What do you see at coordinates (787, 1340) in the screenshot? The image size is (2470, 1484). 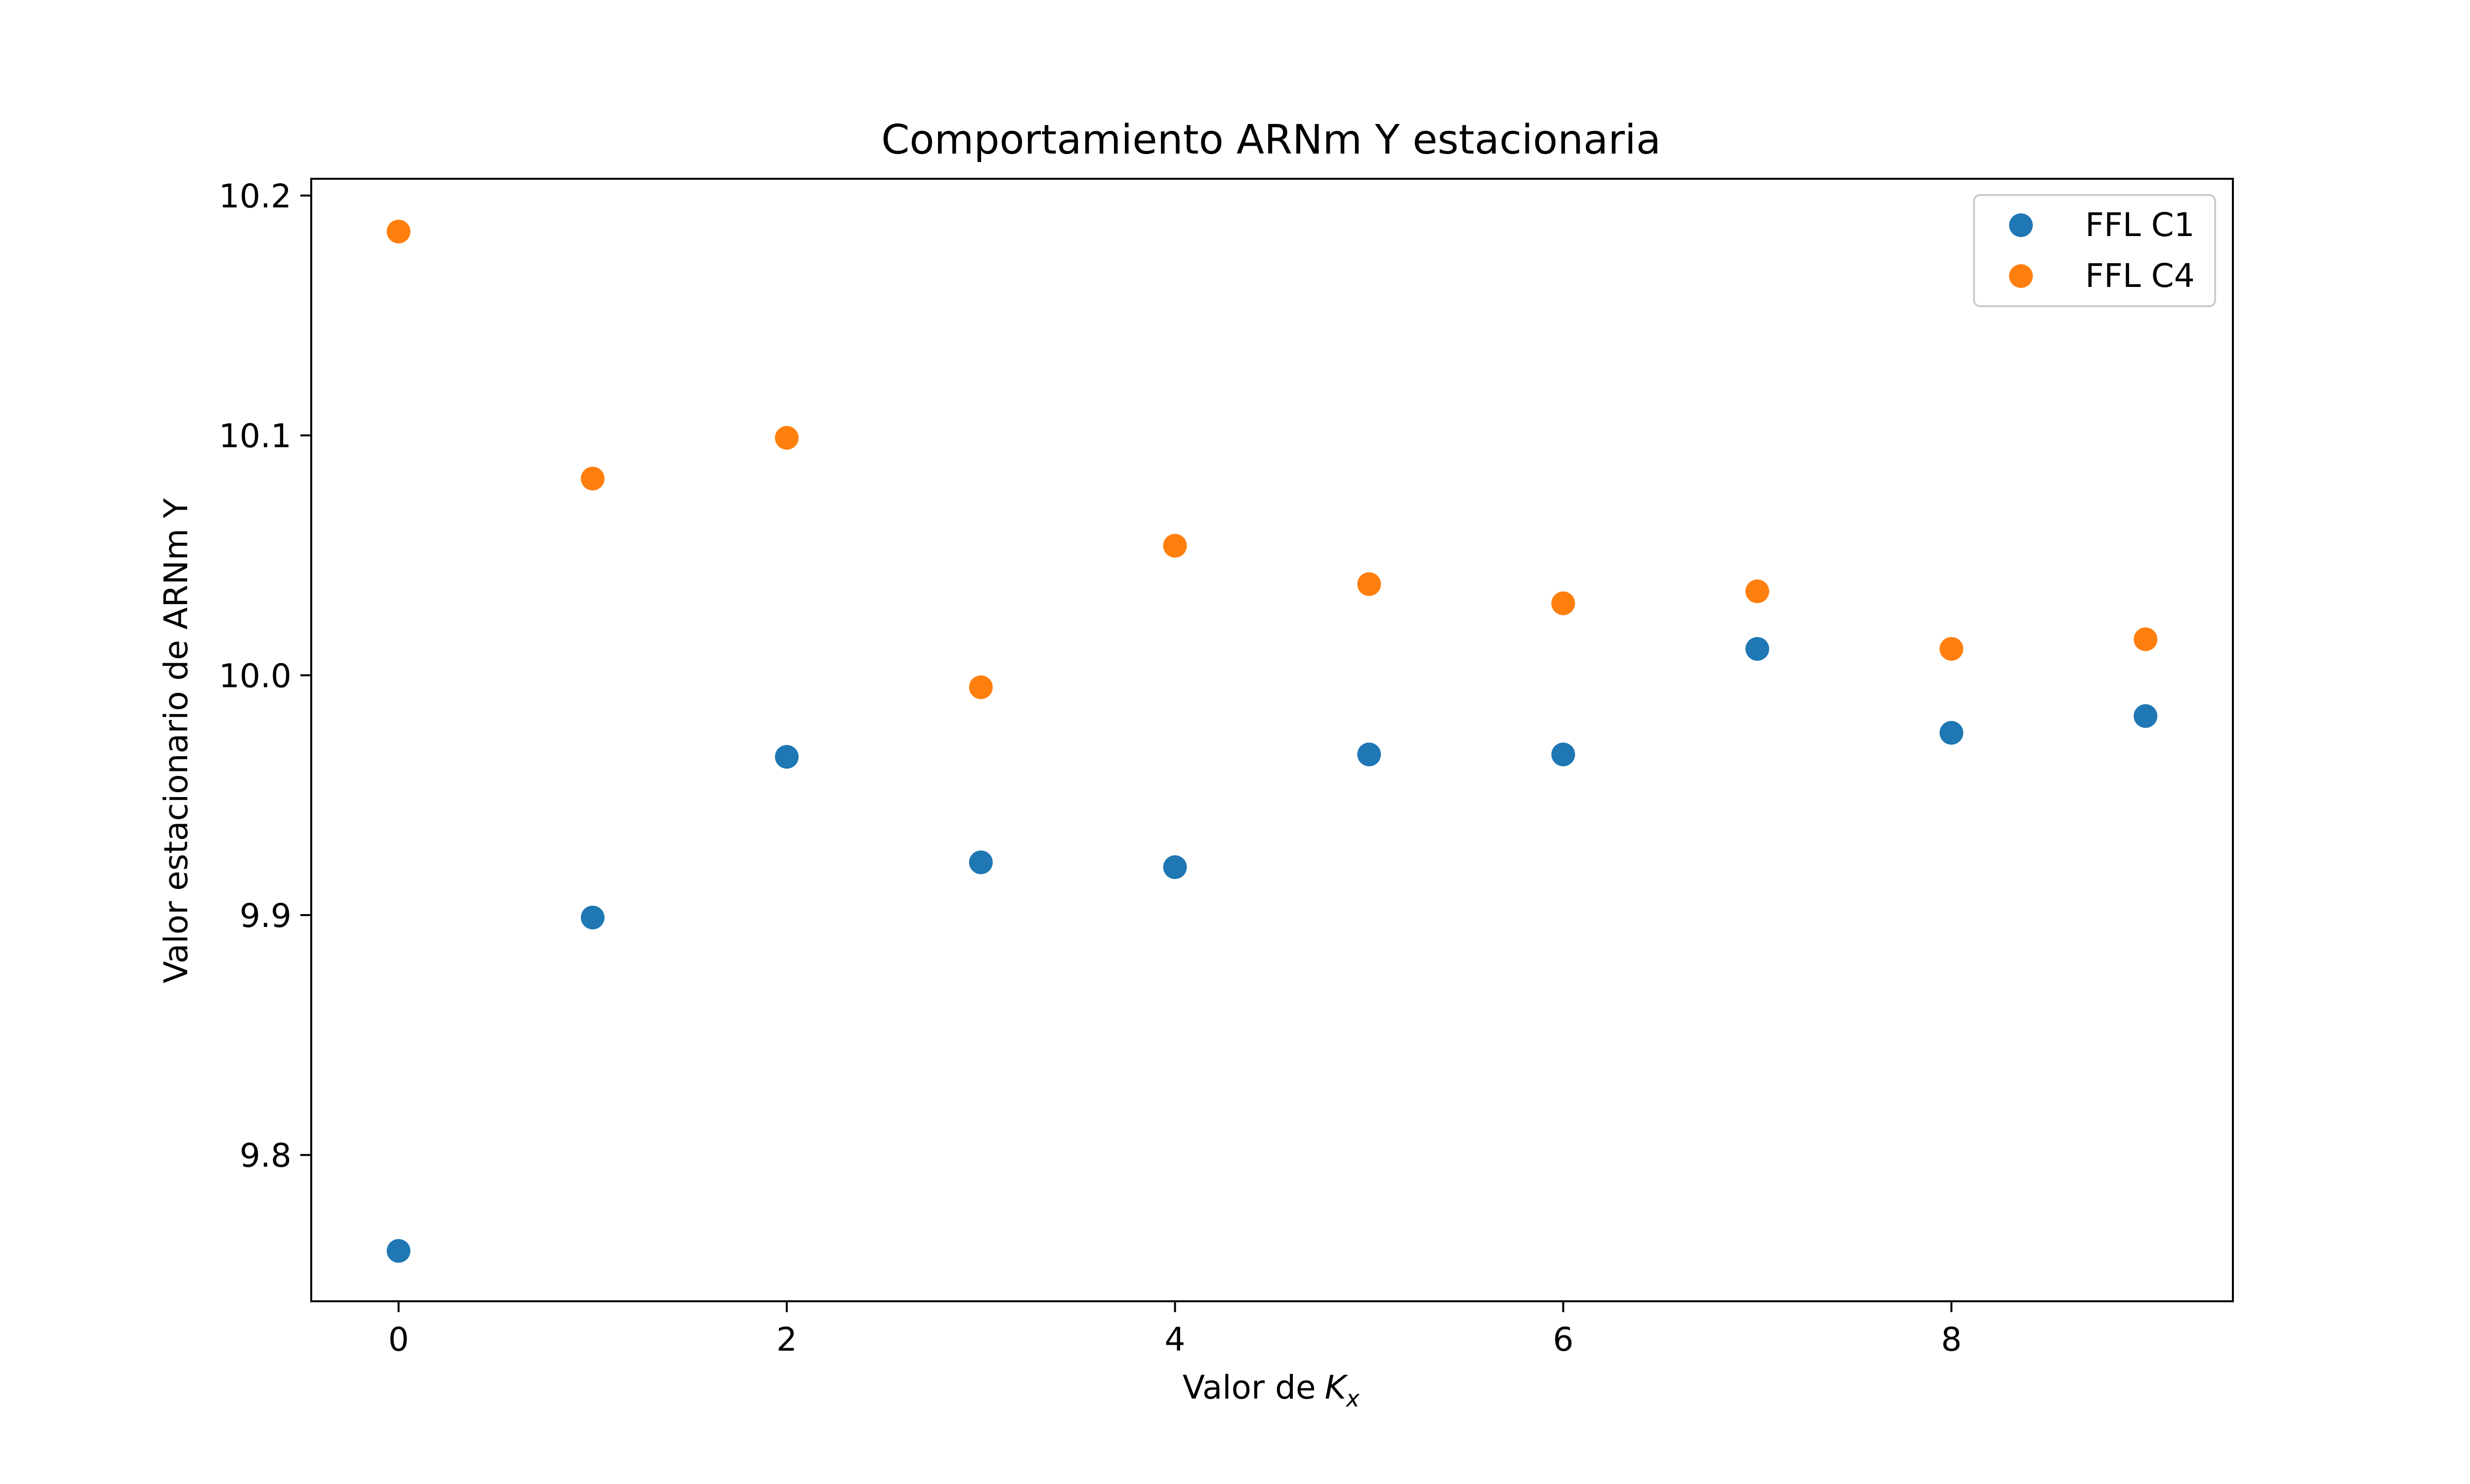 I see `x-tick-label: 2` at bounding box center [787, 1340].